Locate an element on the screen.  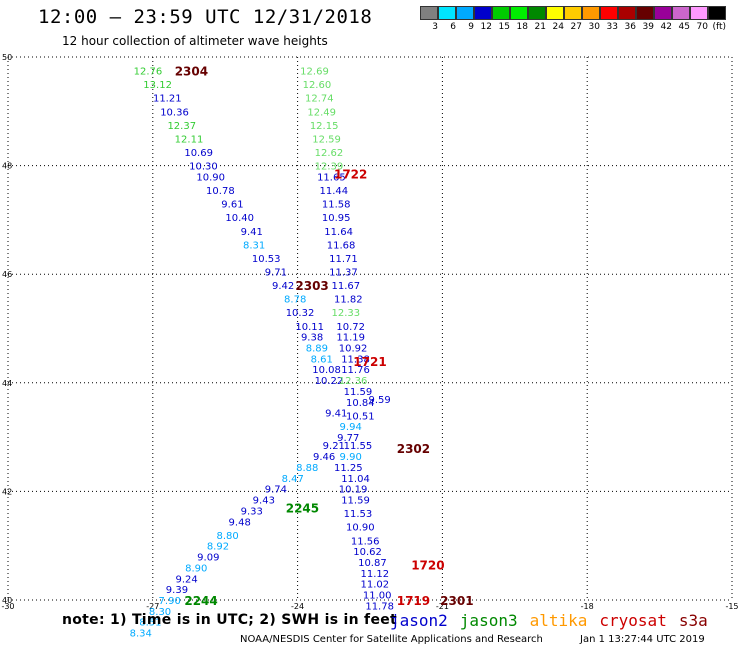
x-tick-label: -24 is located at coordinates (297, 606).